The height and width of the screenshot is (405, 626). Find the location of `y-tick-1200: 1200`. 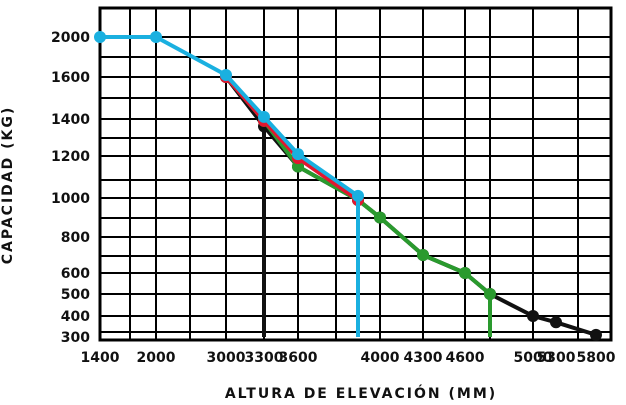

y-tick-1200: 1200 is located at coordinates (70, 157).